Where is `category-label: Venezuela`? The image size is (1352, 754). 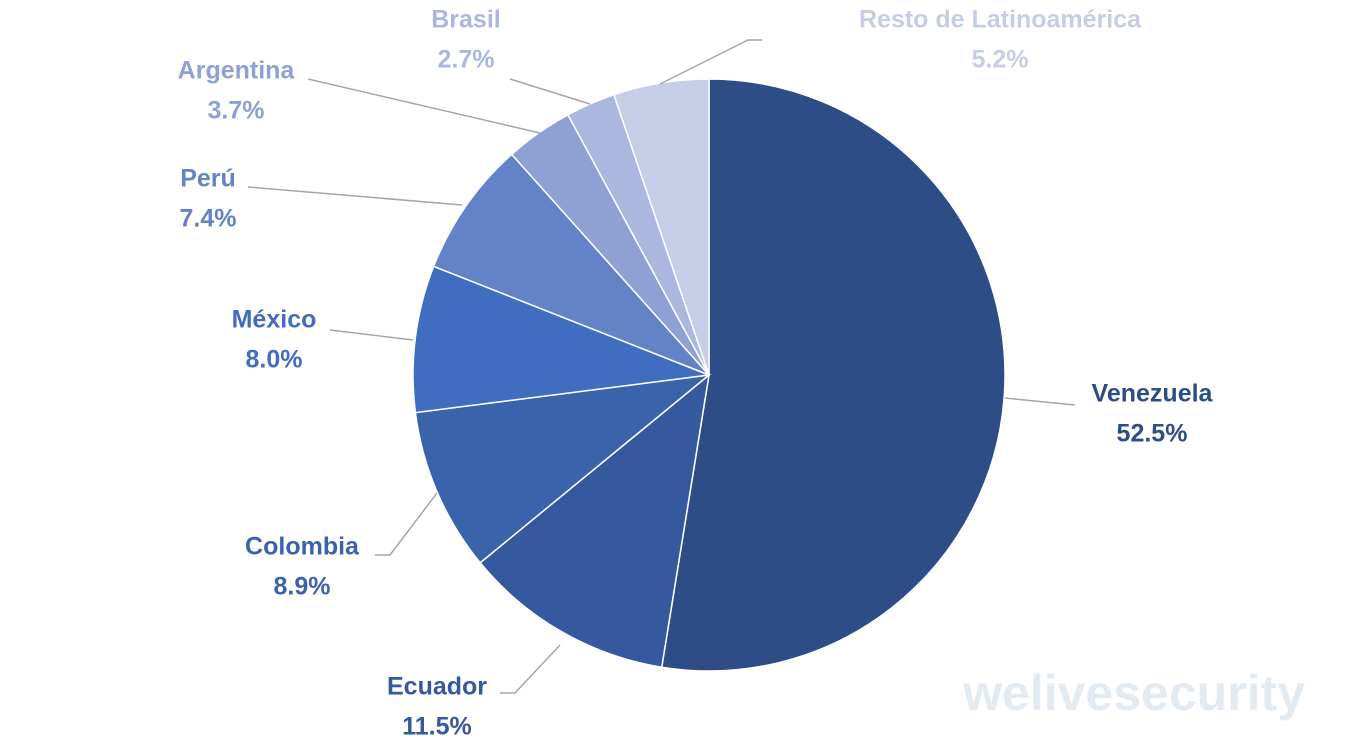
category-label: Venezuela is located at coordinates (1153, 394).